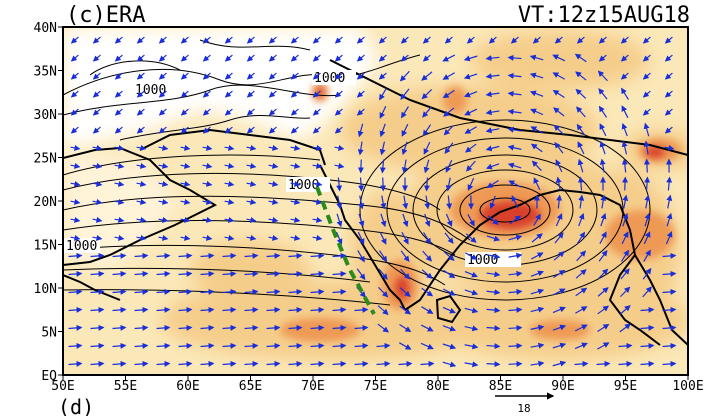 This screenshot has width=722, height=416. I want to click on lat-tick-label: 35N, so click(45, 72).